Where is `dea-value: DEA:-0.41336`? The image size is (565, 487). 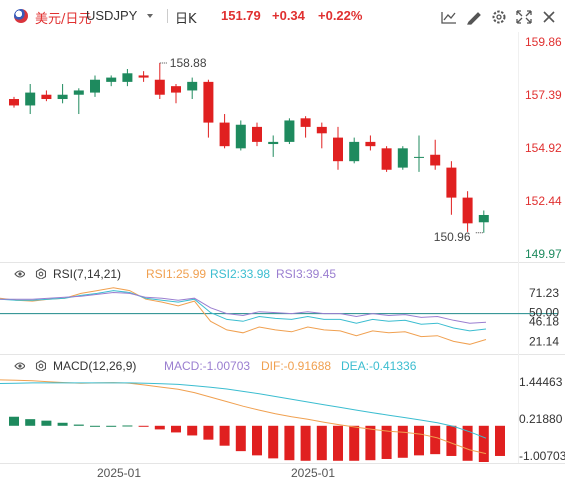
dea-value: DEA:-0.41336 is located at coordinates (379, 366).